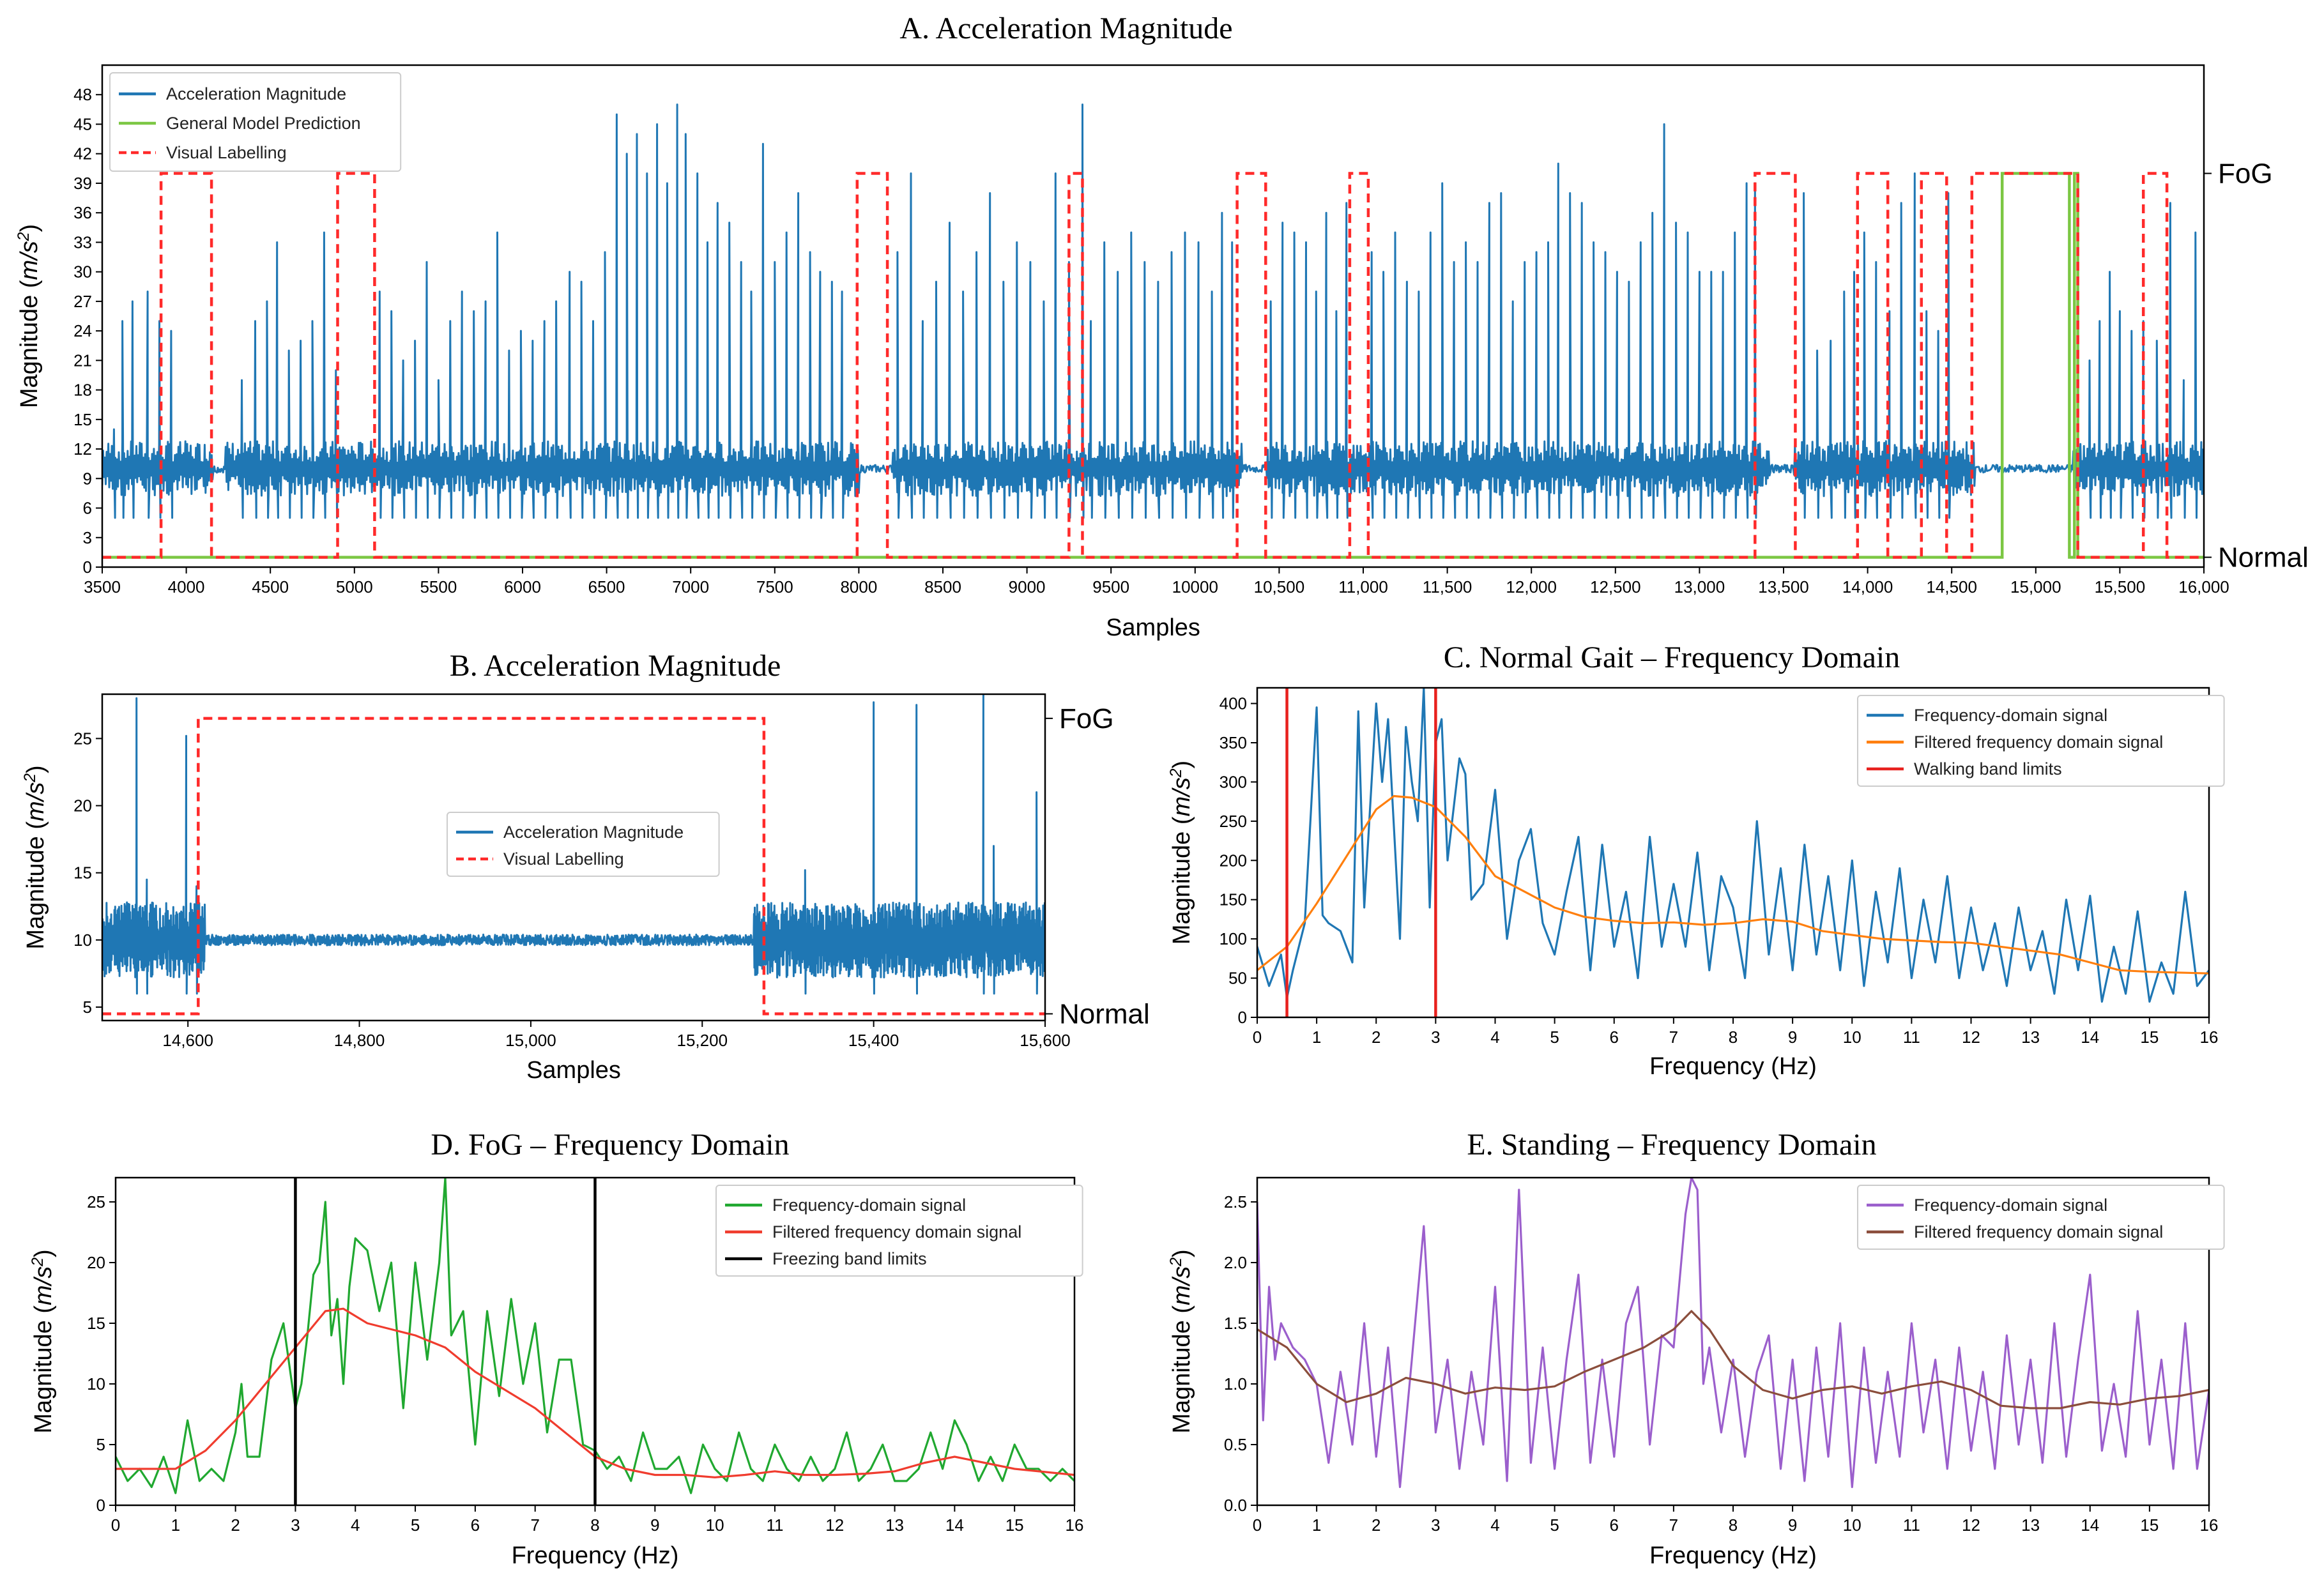  I want to click on y-tick-label: 50, so click(1237, 978).